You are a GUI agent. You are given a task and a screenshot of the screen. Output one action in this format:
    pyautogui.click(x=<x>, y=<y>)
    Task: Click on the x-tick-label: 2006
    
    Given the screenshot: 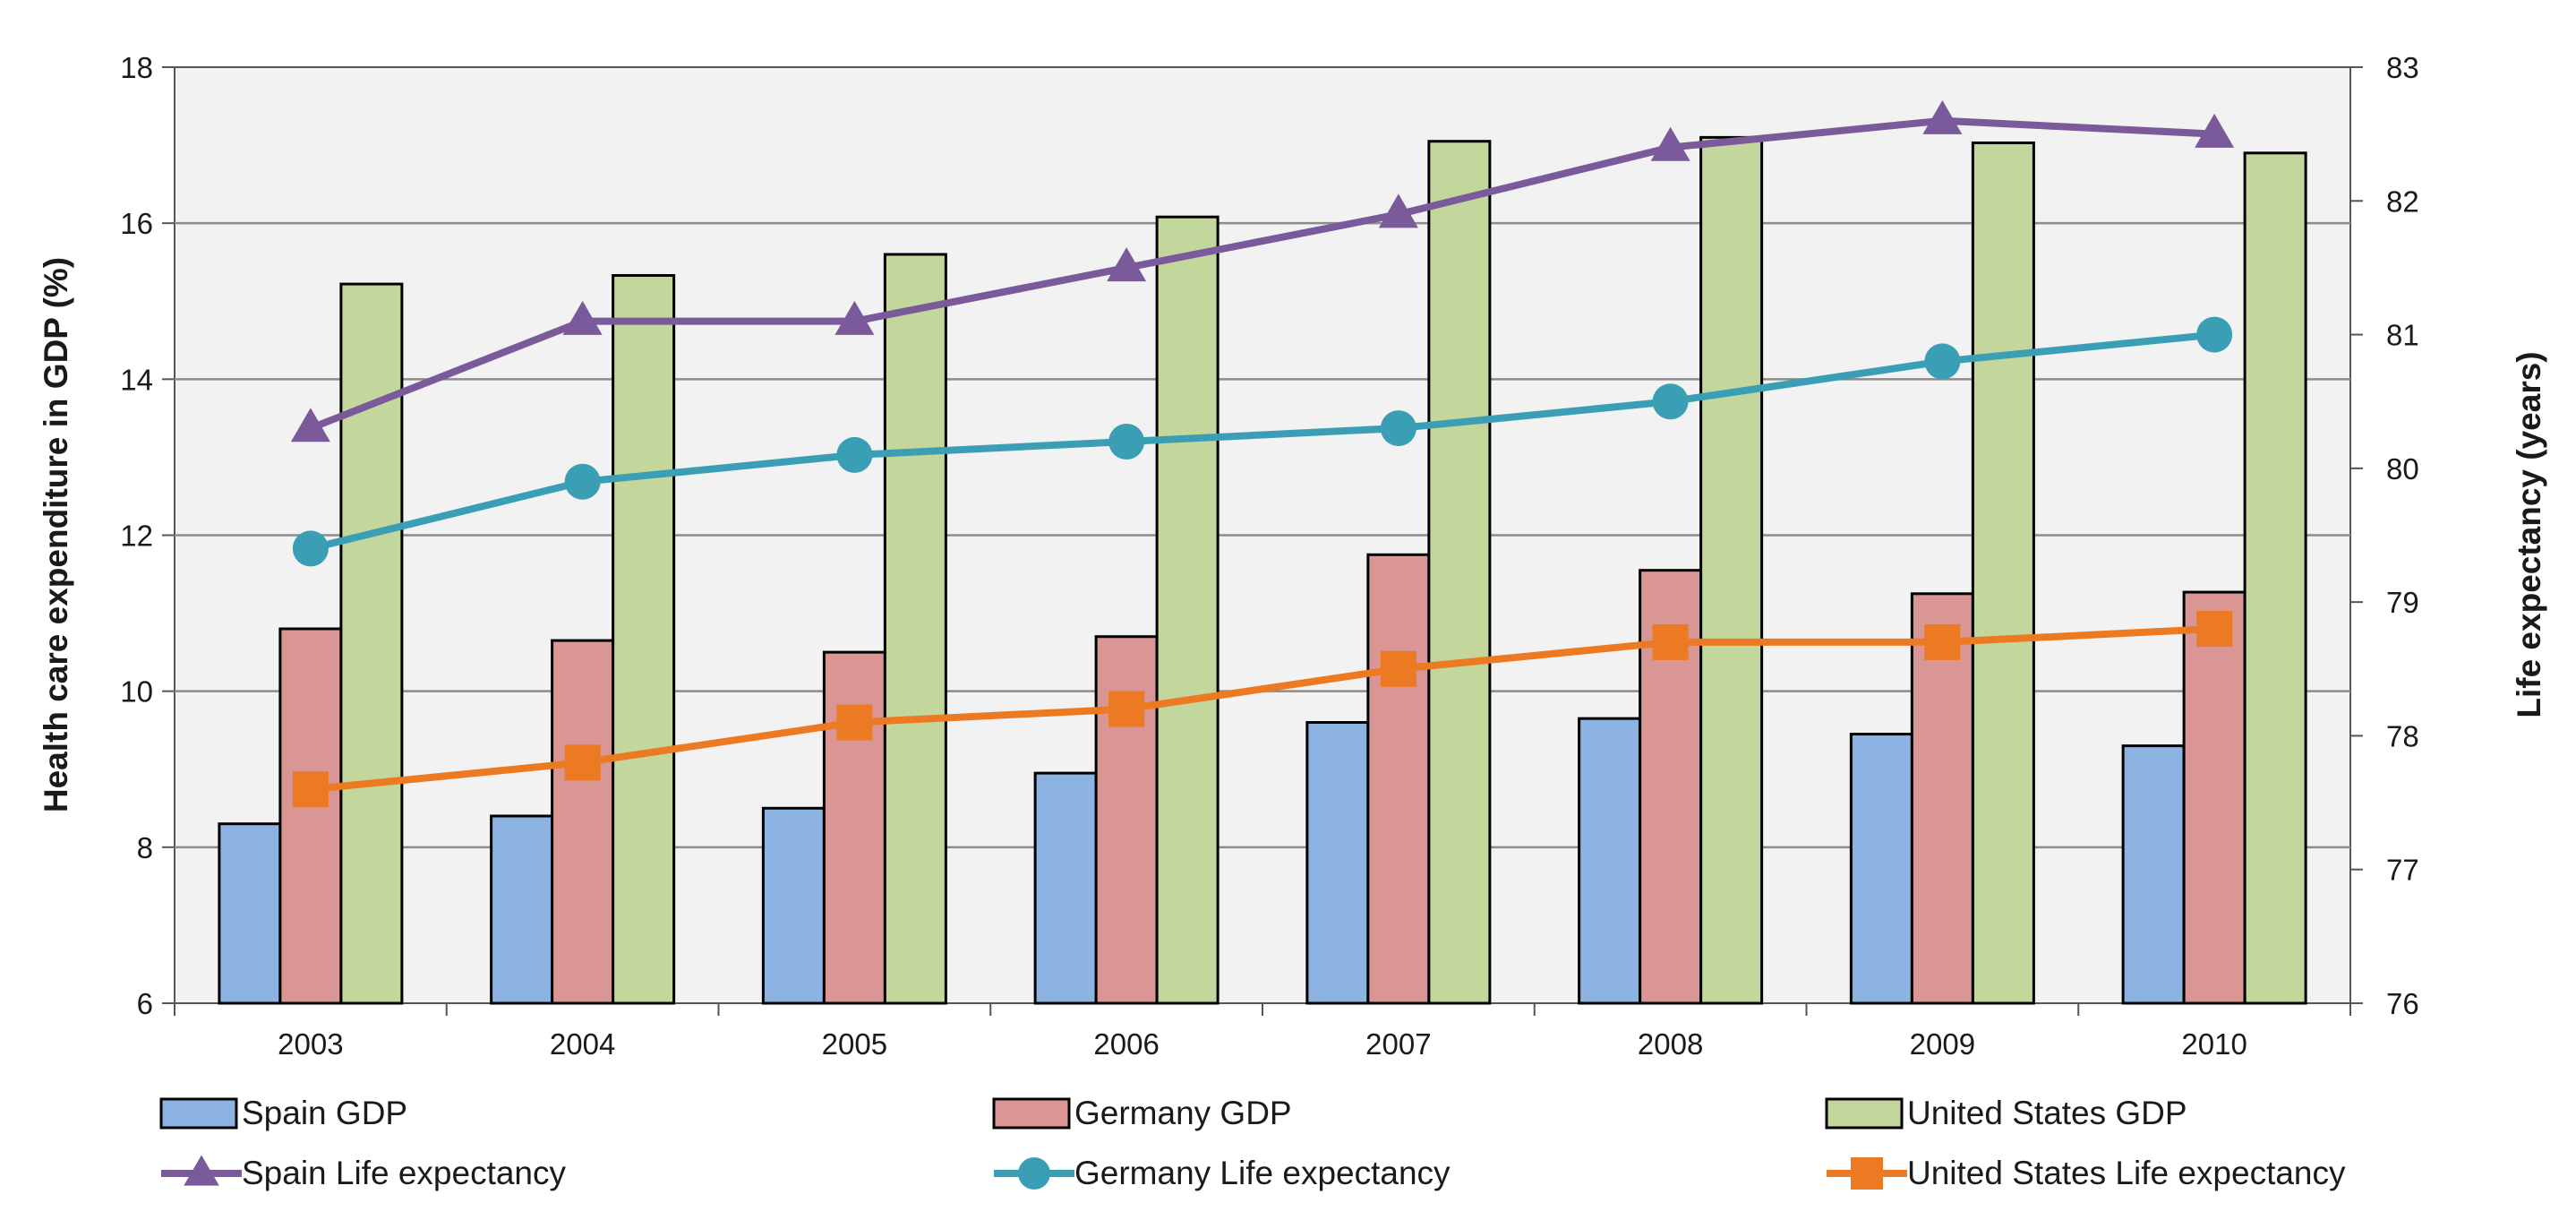 What is the action you would take?
    pyautogui.click(x=1126, y=1044)
    